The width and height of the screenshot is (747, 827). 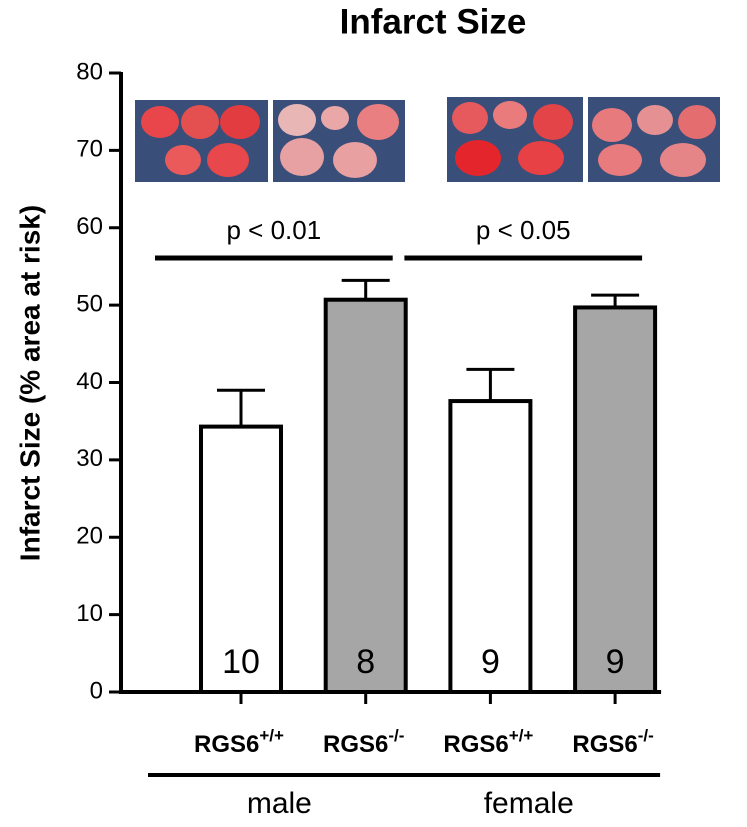 I want to click on chart-title: Infarct Size, so click(x=433, y=21).